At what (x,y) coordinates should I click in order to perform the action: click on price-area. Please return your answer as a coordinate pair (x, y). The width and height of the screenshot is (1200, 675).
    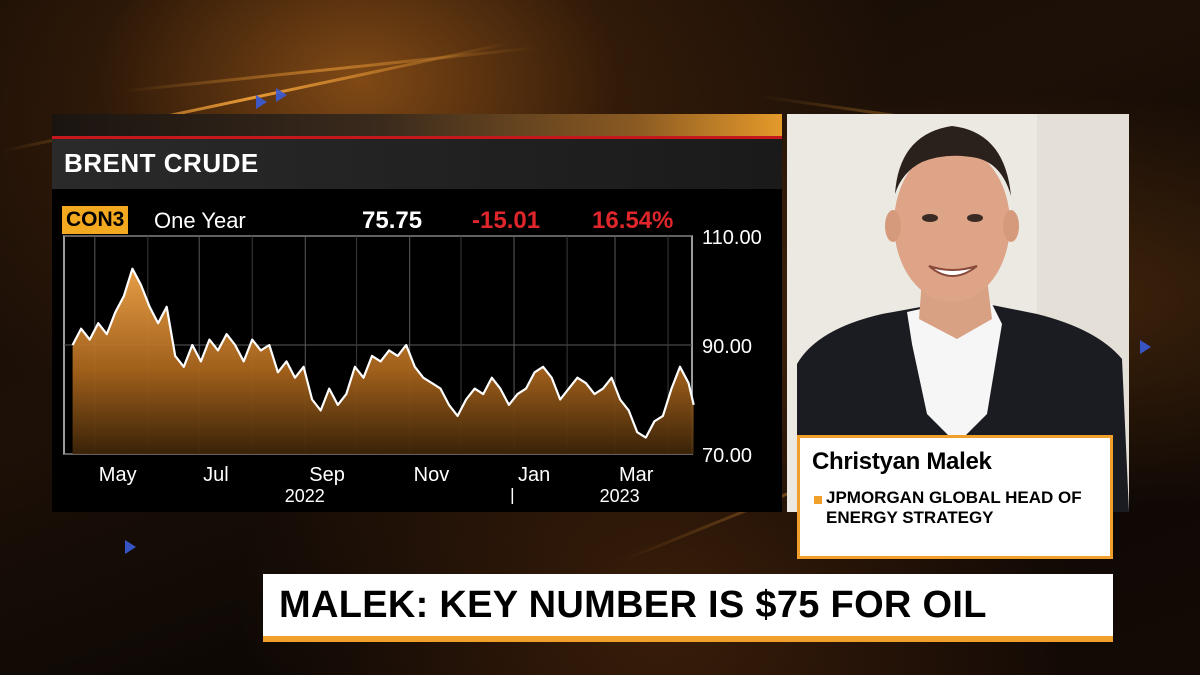
    Looking at the image, I should click on (383, 361).